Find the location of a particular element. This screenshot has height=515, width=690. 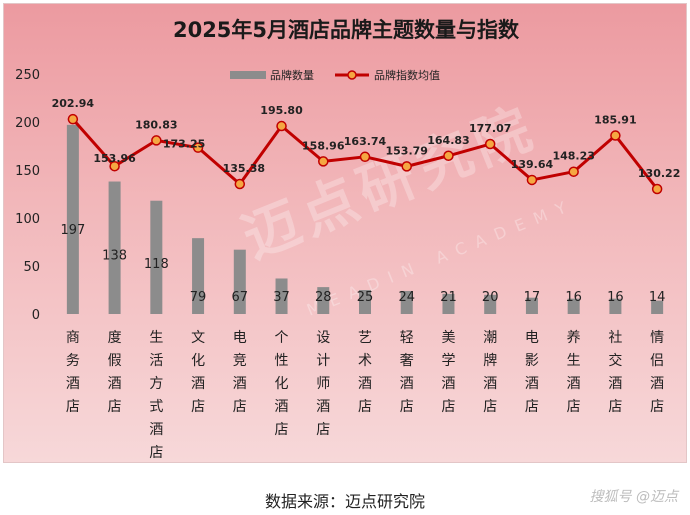

bar-value-label: 67 is located at coordinates (240, 297).